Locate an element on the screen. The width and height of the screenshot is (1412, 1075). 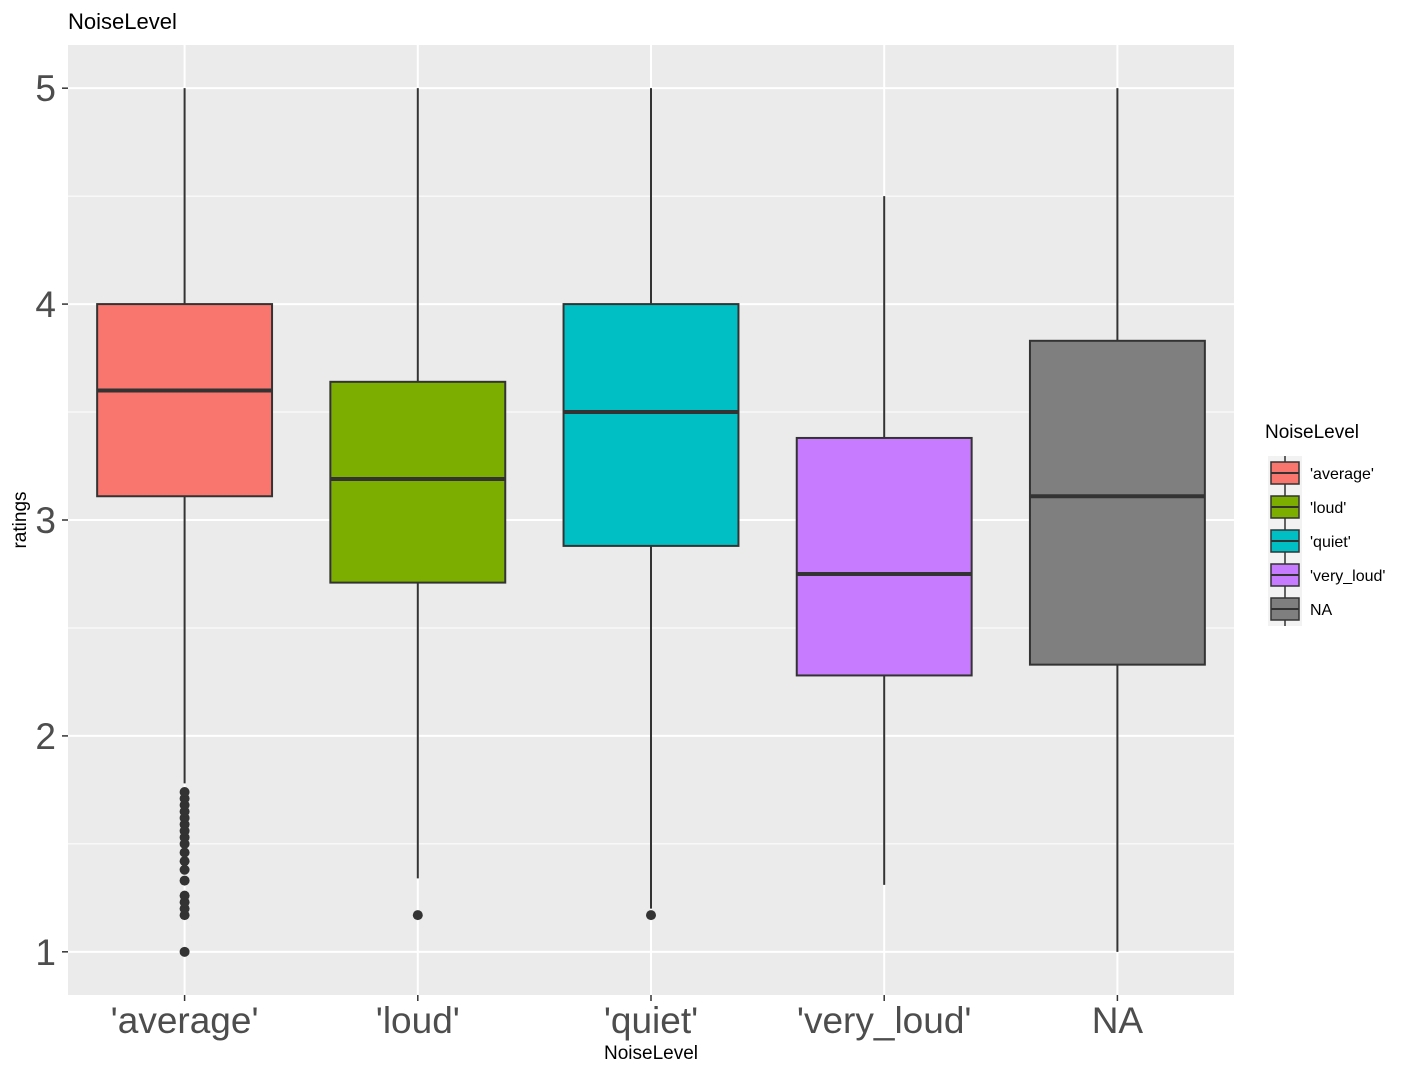
y-axis-title: ratings is located at coordinates (20, 519).